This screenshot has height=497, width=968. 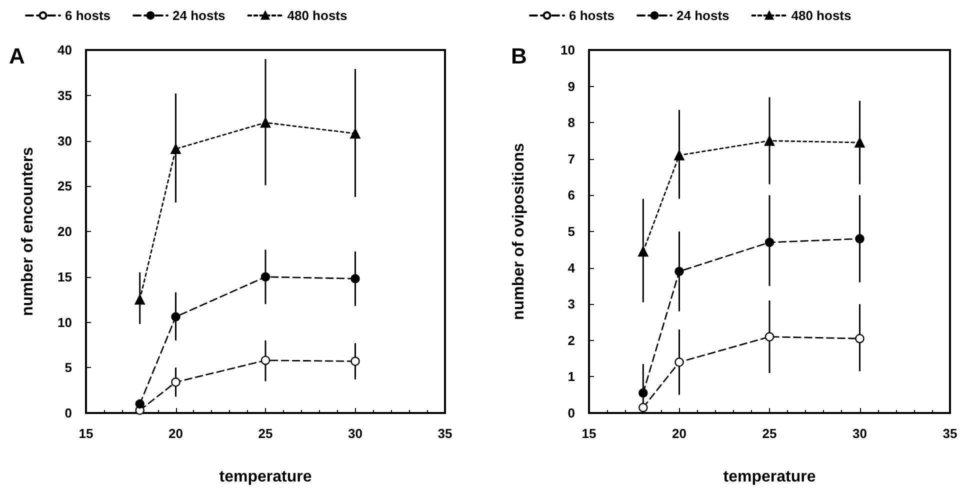 What do you see at coordinates (65, 276) in the screenshot?
I see `y-tick-label: 15` at bounding box center [65, 276].